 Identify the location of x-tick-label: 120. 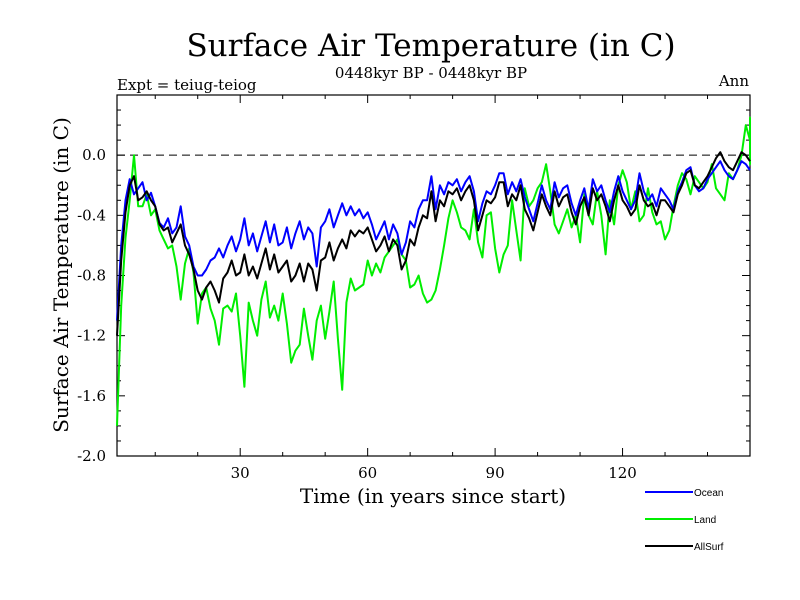
(622, 473).